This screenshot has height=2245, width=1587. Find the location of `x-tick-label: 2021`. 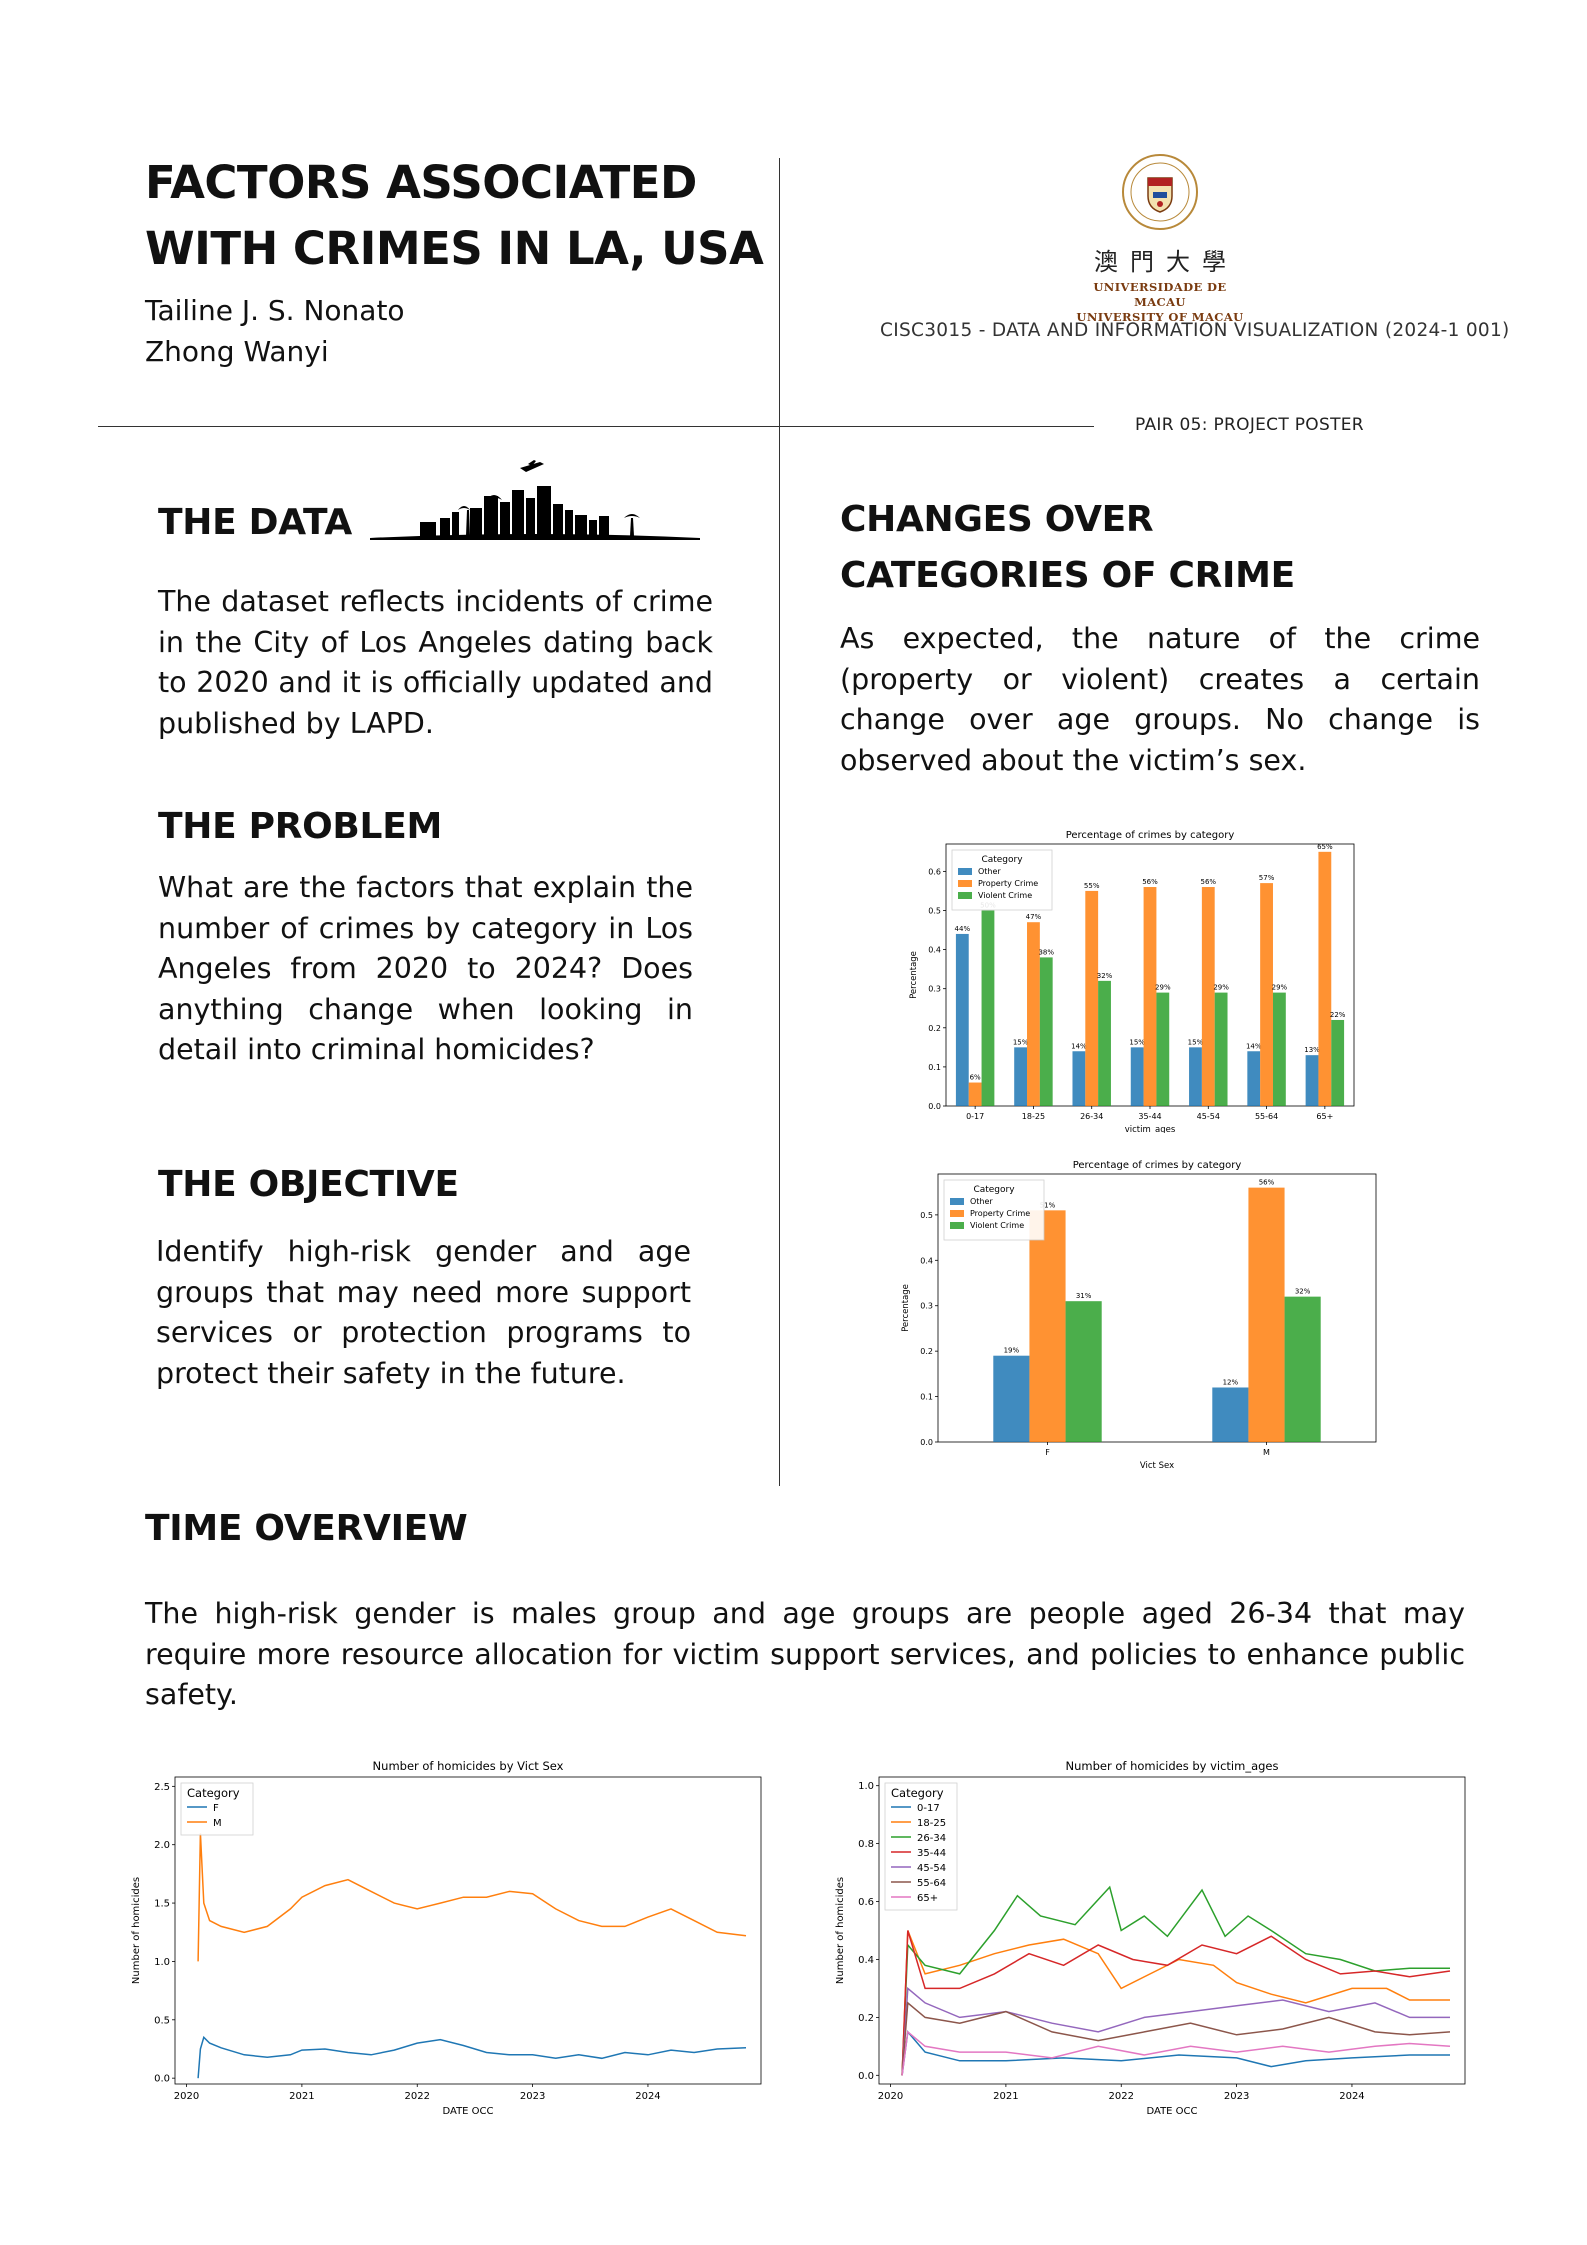

x-tick-label: 2021 is located at coordinates (1005, 2096).